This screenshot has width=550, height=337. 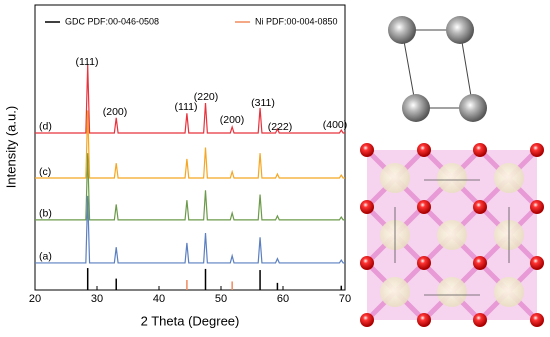 What do you see at coordinates (221, 299) in the screenshot?
I see `x-tick-label: 50` at bounding box center [221, 299].